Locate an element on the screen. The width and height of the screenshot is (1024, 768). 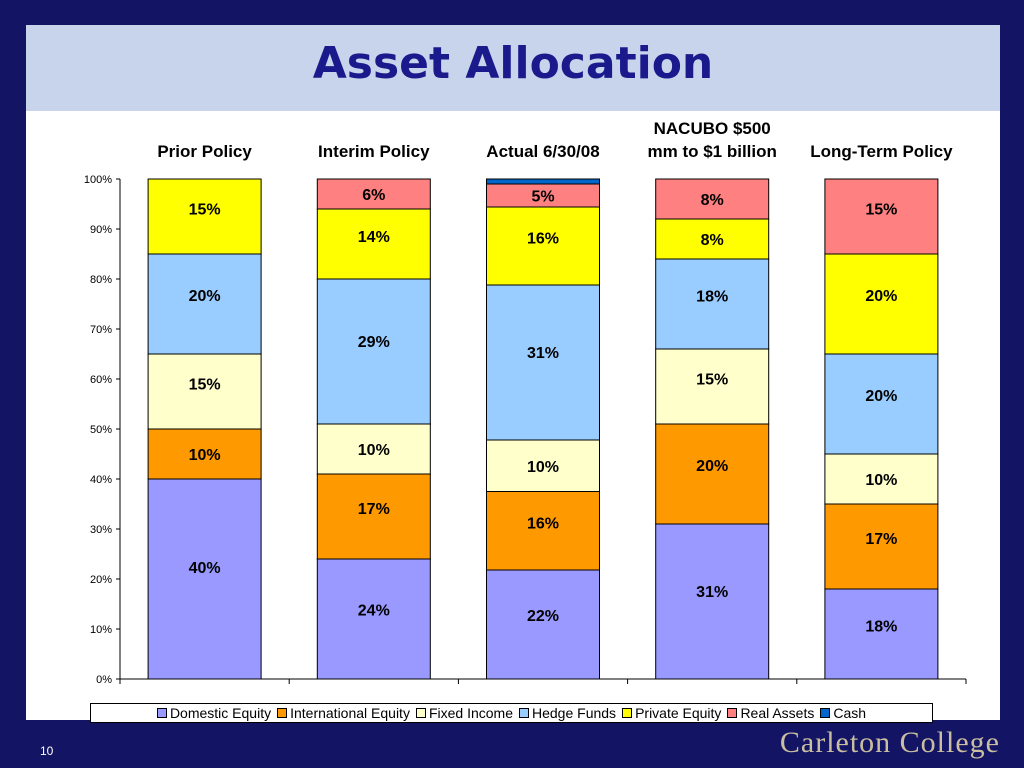
legend-item: Fixed Income is located at coordinates (464, 713).